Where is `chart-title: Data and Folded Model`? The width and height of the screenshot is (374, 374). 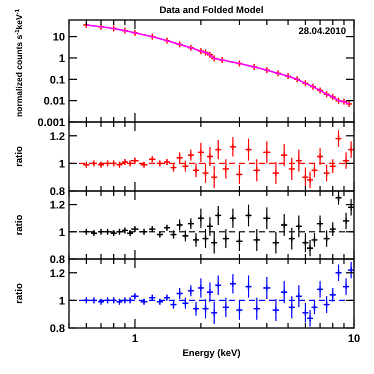
chart-title: Data and Folded Model is located at coordinates (212, 10).